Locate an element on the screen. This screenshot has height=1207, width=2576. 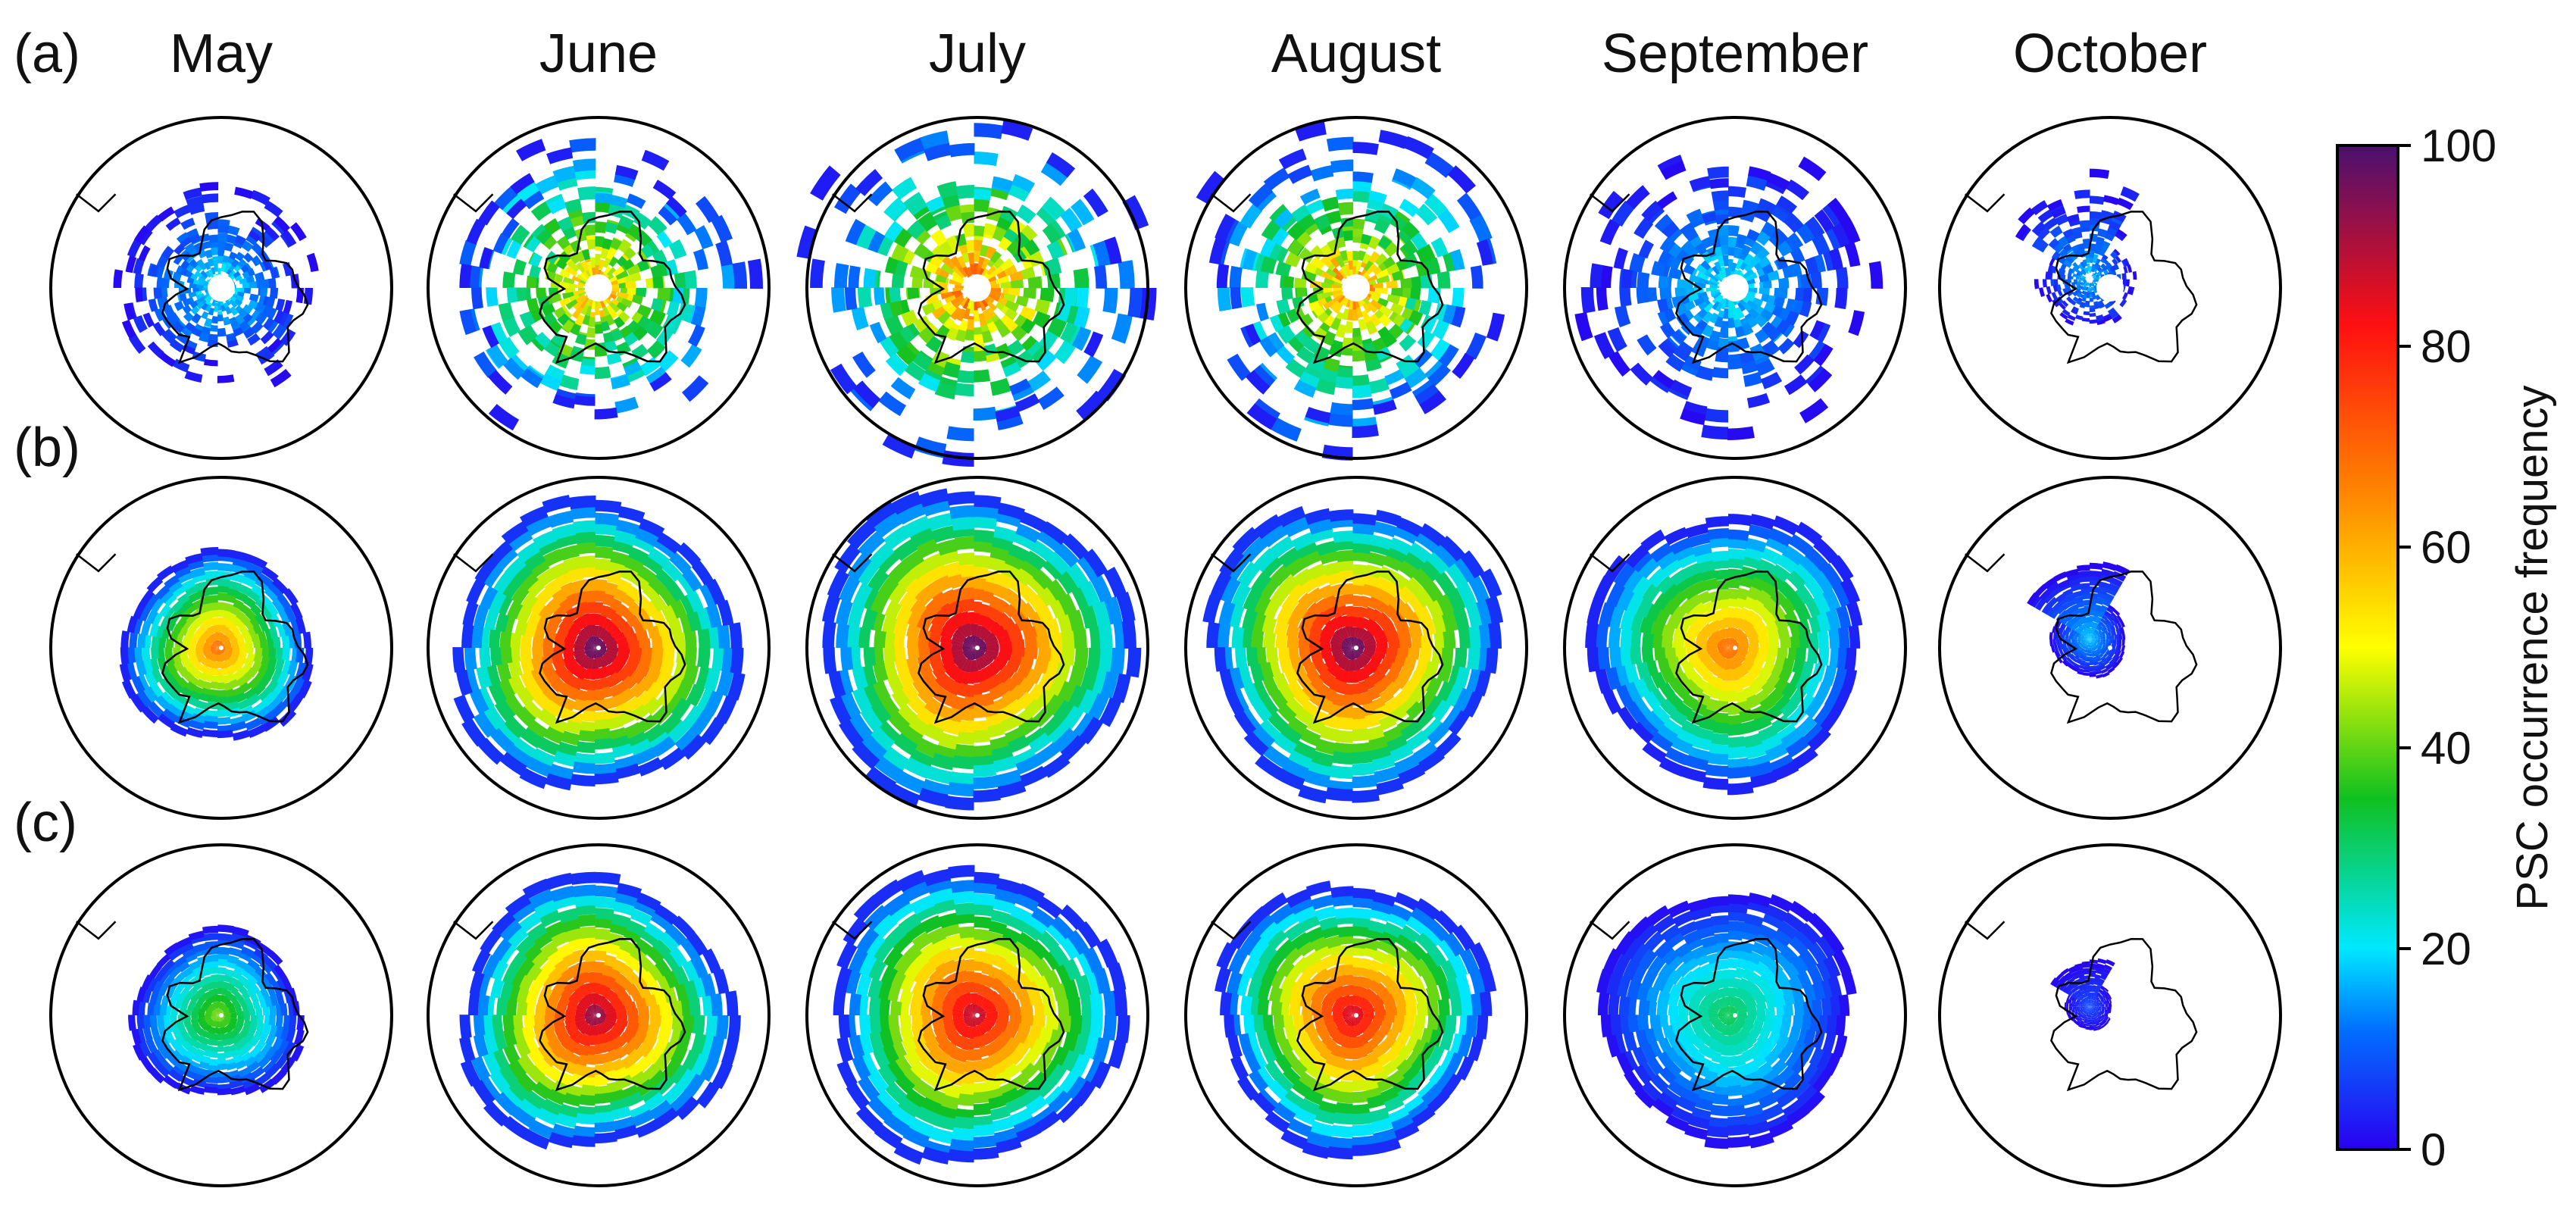
polar-panel-b-october is located at coordinates (2110, 648).